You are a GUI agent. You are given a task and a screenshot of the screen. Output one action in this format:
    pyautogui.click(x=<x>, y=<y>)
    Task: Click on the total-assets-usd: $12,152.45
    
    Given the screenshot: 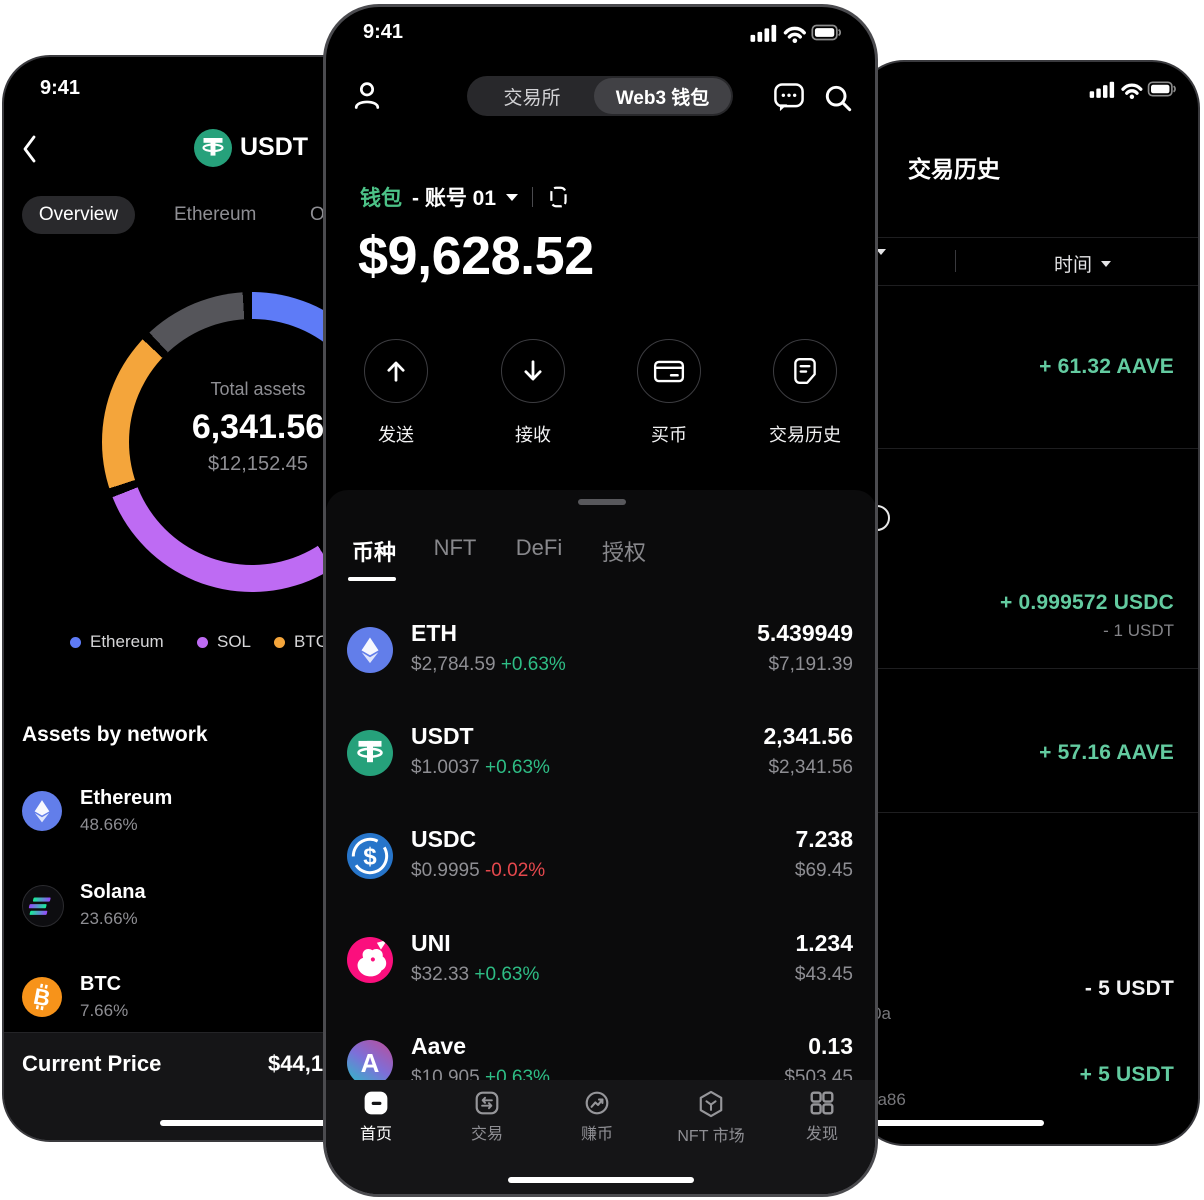 What is the action you would take?
    pyautogui.click(x=258, y=464)
    